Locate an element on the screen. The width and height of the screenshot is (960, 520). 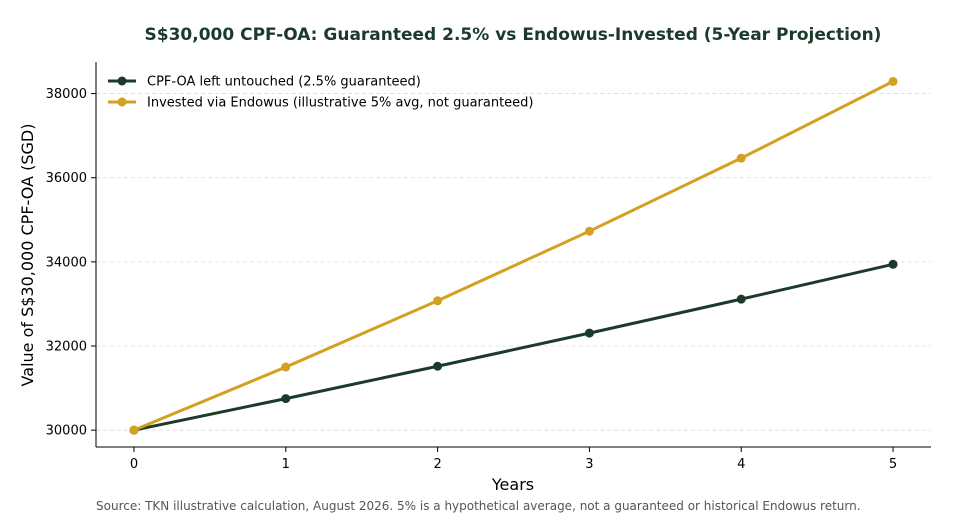
x-tick-label: 1 is located at coordinates (286, 464).